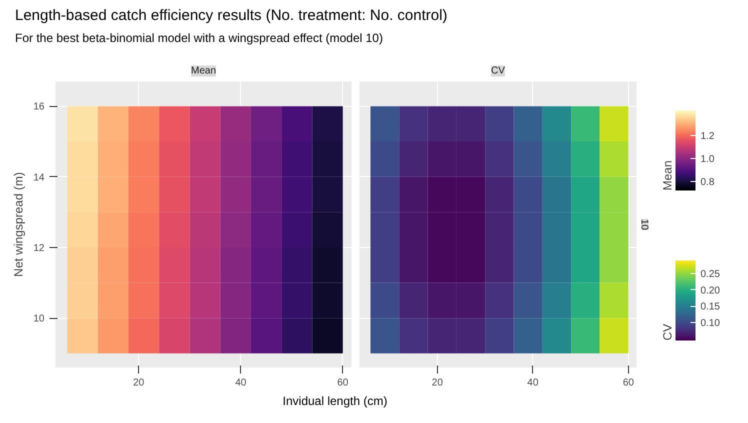 Image resolution: width=748 pixels, height=423 pixels. I want to click on color-bar-title: Mean, so click(667, 175).